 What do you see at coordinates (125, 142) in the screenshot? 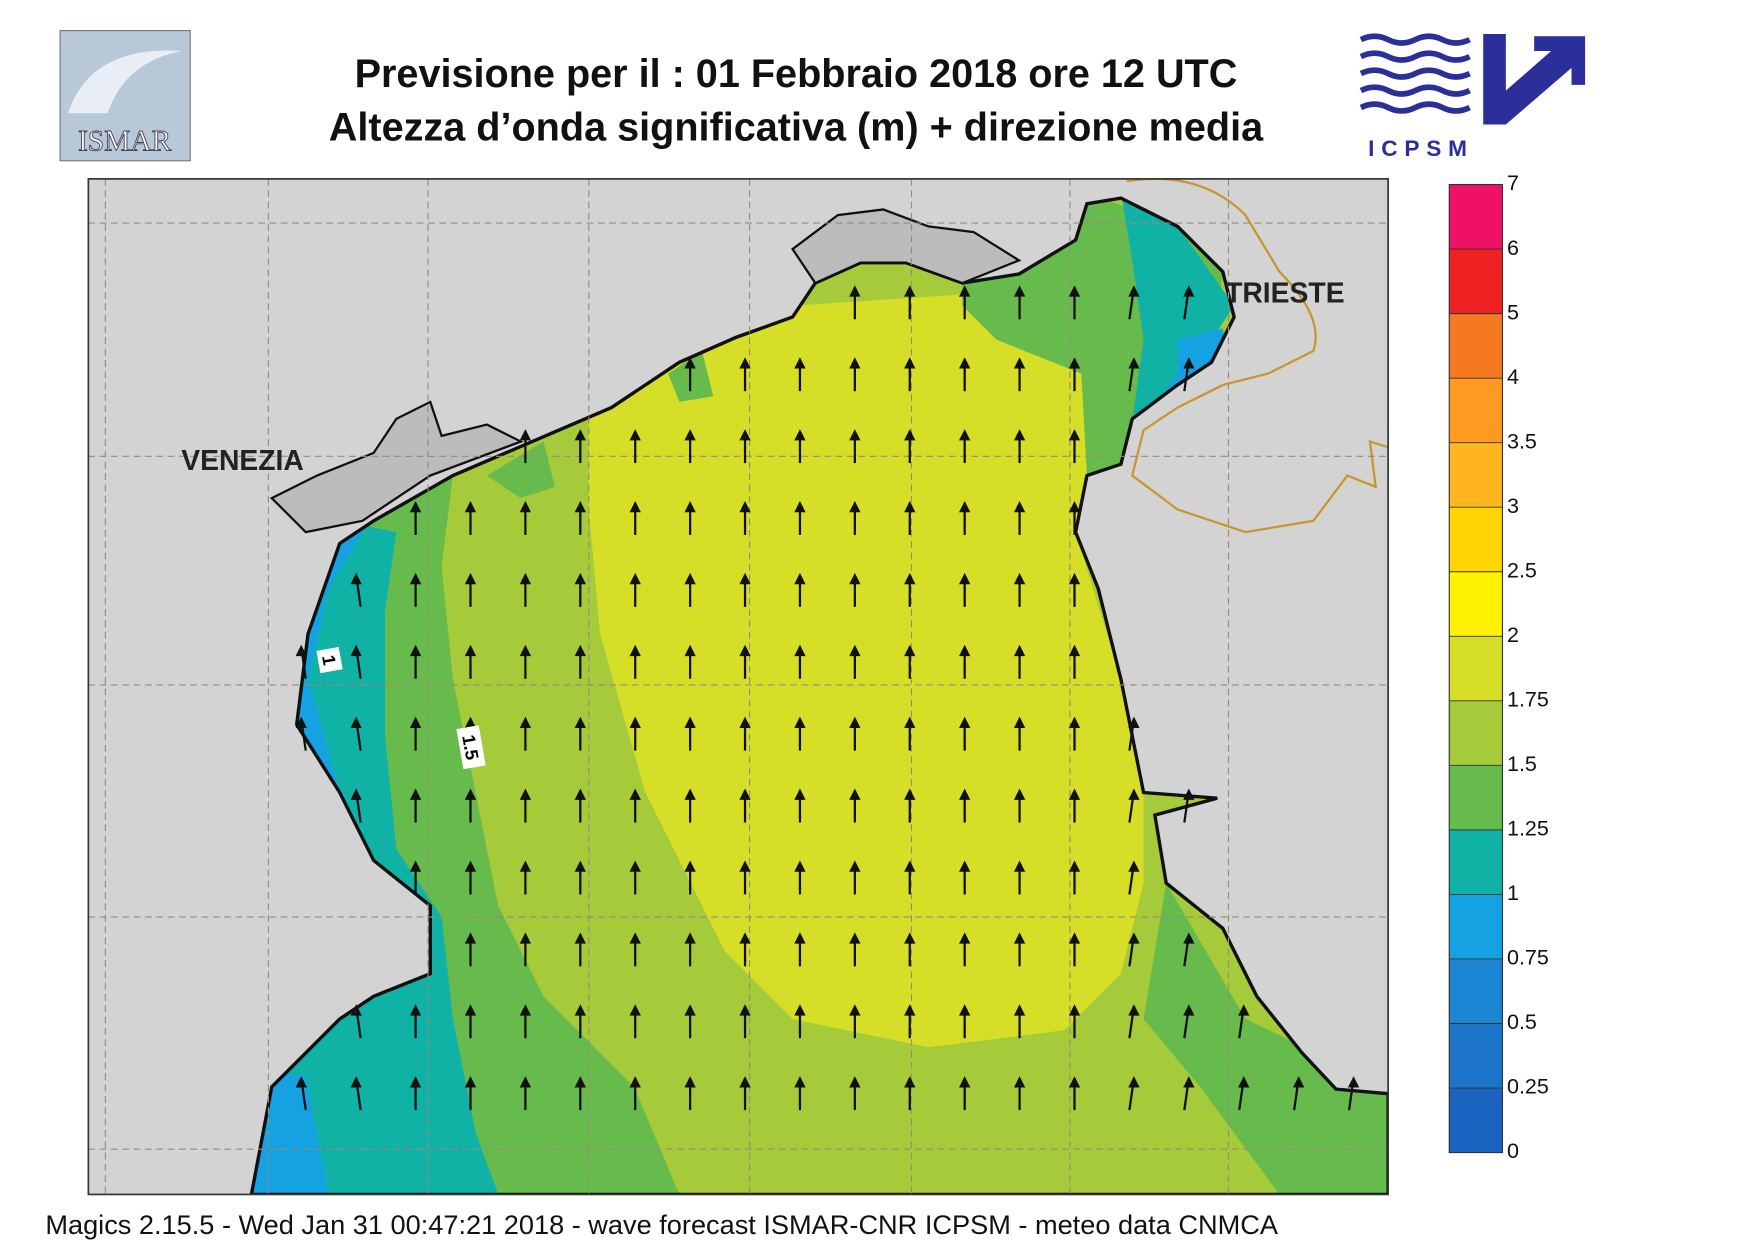
I see `logo-left-text: ISMAR` at bounding box center [125, 142].